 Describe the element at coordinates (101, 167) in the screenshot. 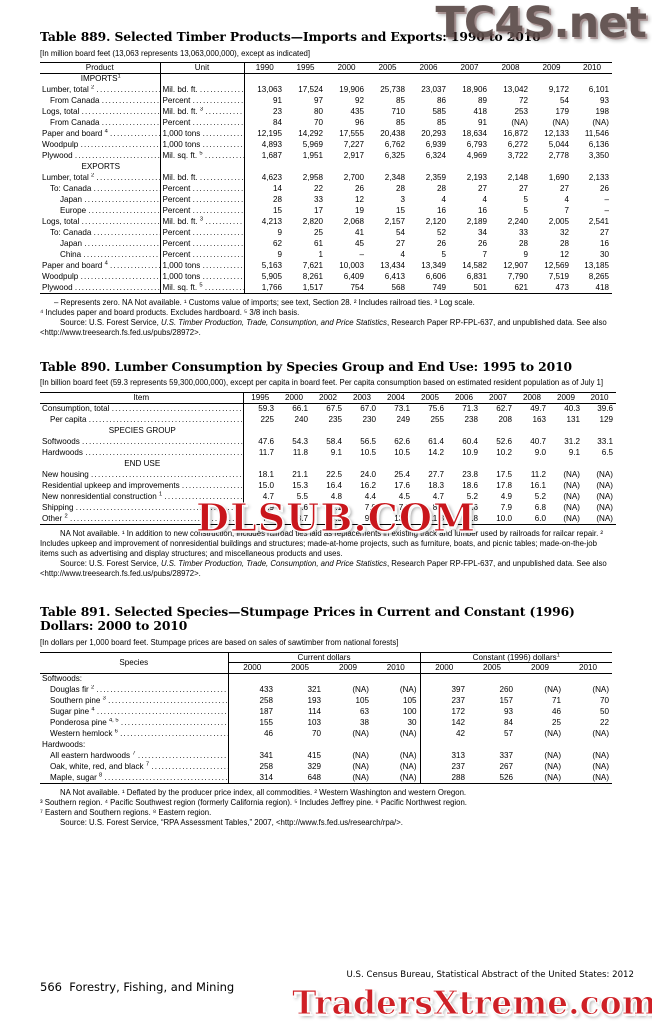

I see `section-heading: EXPORTS` at that location.